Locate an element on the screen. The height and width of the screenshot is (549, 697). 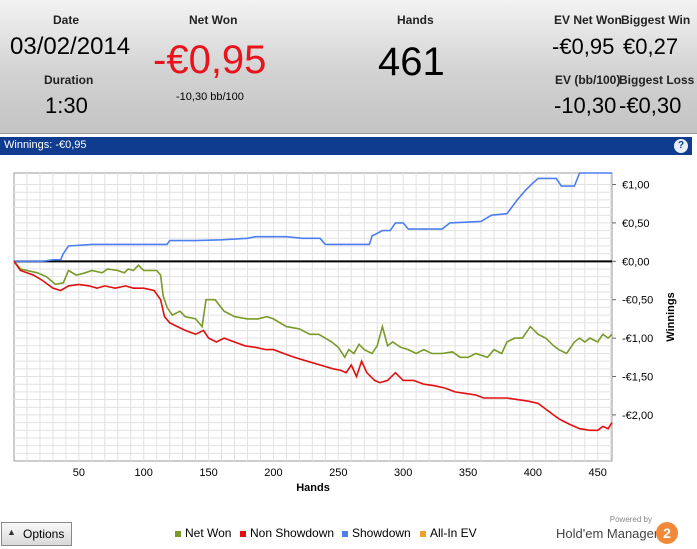
hands-label: Hands is located at coordinates (415, 20).